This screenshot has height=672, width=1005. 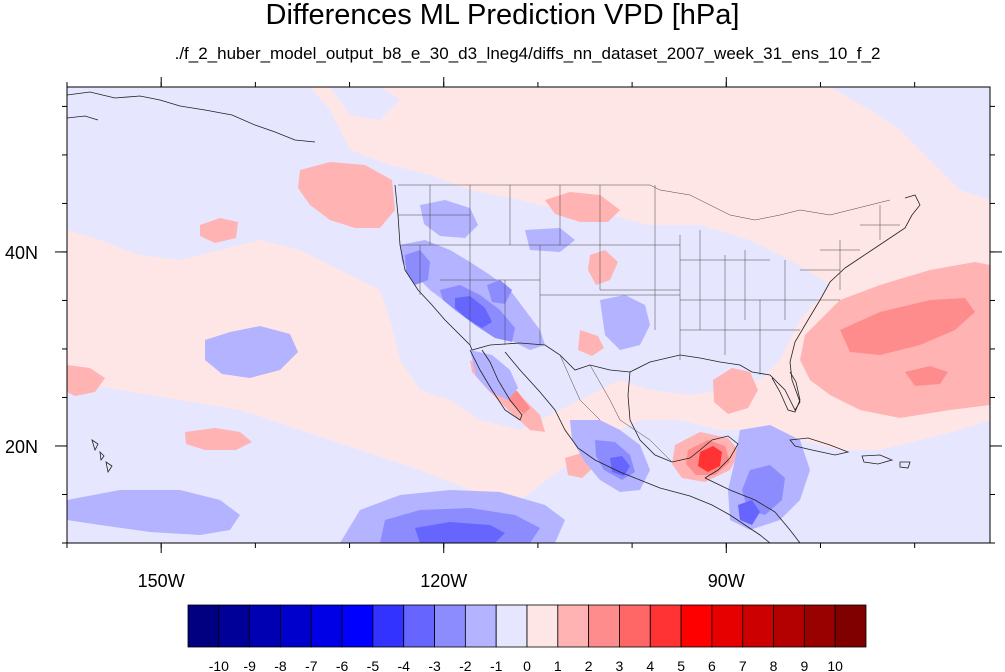 What do you see at coordinates (21, 253) in the screenshot?
I see `y-tick-label: 40N` at bounding box center [21, 253].